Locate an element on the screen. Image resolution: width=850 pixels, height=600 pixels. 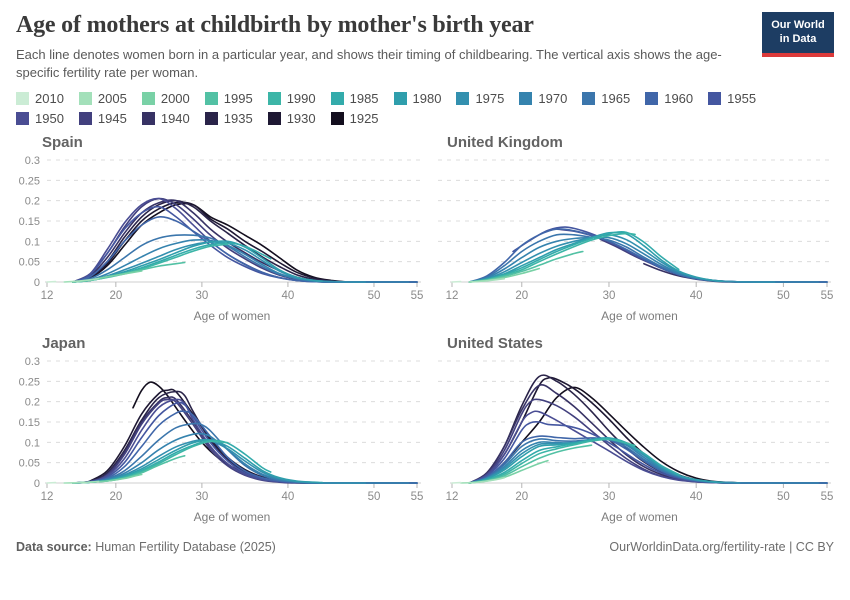
legend-item-1975: 1975 is located at coordinates (480, 98).